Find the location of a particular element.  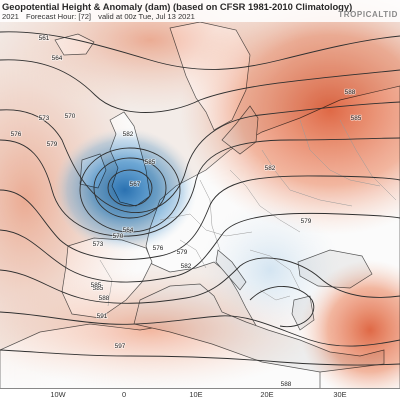

contour-value-label: 597 is located at coordinates (120, 346).